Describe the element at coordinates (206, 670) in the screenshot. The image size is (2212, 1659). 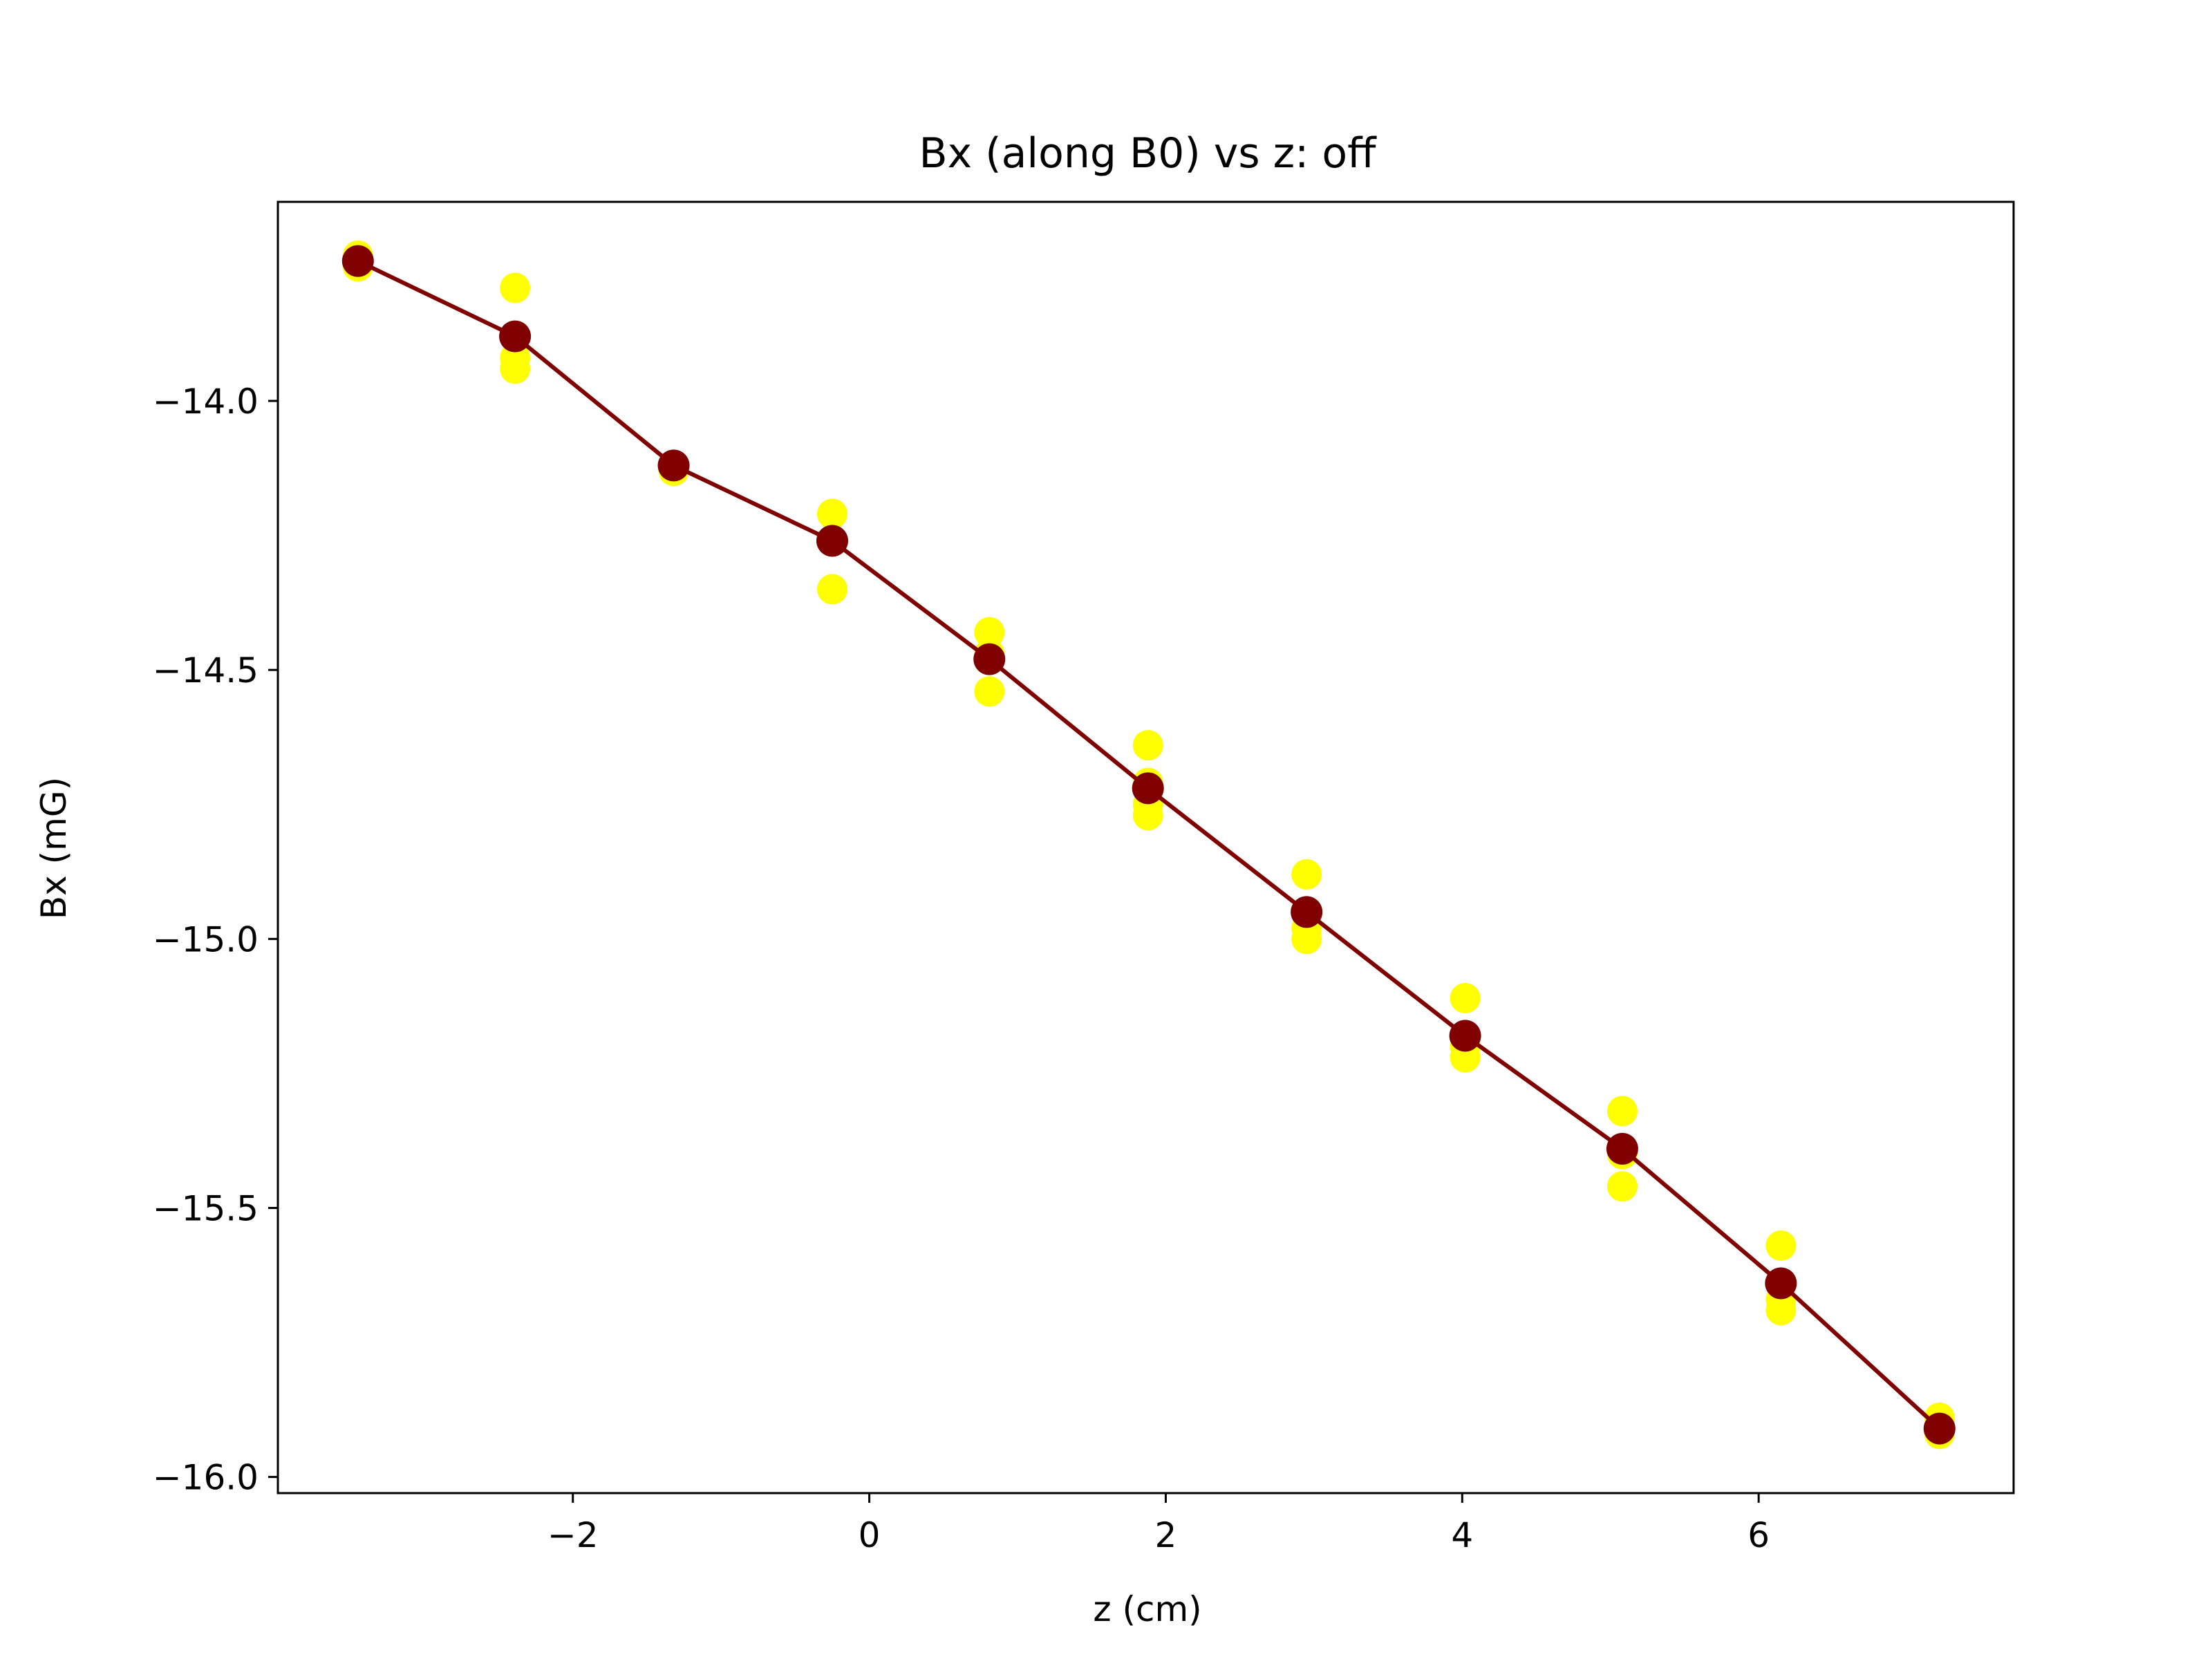
I see `y-tick-label: −14.5` at that location.